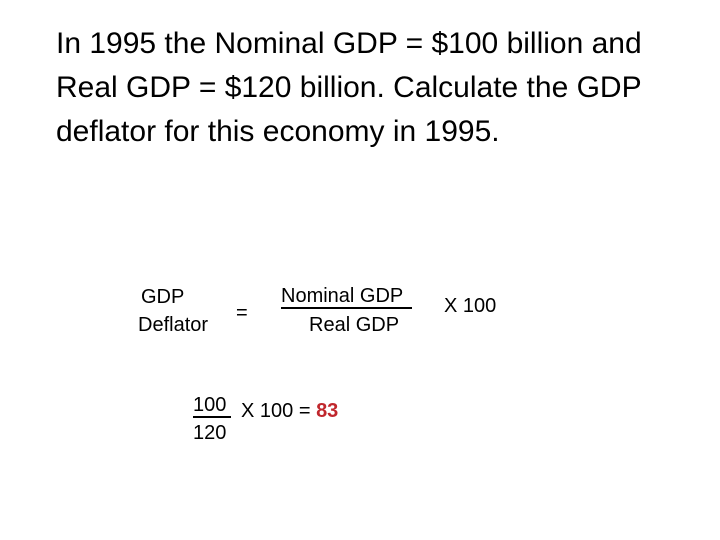 This screenshot has height=540, width=720. Describe the element at coordinates (279, 411) in the screenshot. I see `calc-multiply-text: X 100 =` at that location.